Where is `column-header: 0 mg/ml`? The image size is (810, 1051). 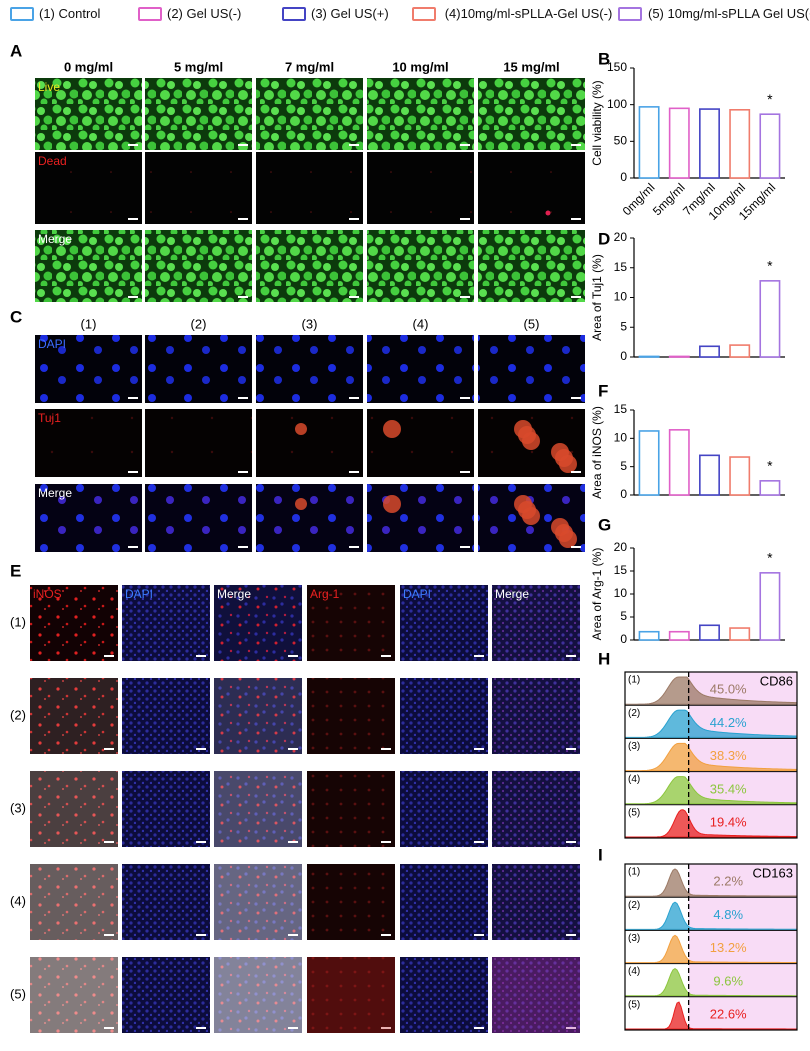
column-header: 0 mg/ml is located at coordinates (88, 66).